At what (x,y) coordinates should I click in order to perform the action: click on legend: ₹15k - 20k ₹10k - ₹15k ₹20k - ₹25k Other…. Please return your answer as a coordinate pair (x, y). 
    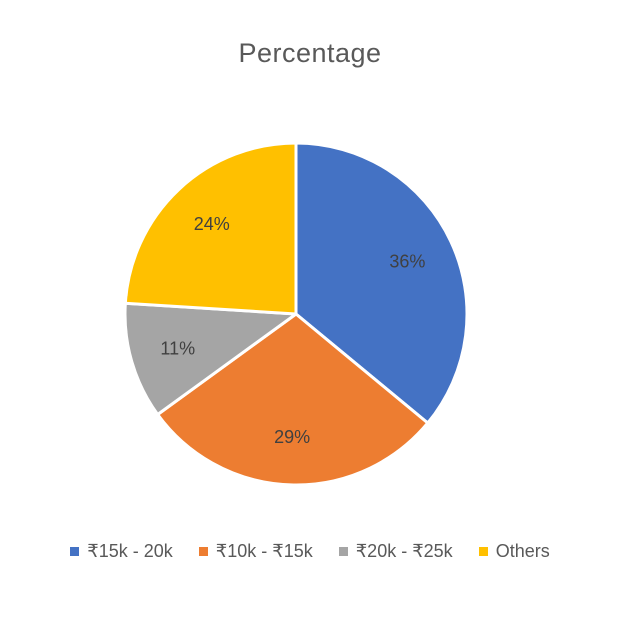
    Looking at the image, I should click on (310, 551).